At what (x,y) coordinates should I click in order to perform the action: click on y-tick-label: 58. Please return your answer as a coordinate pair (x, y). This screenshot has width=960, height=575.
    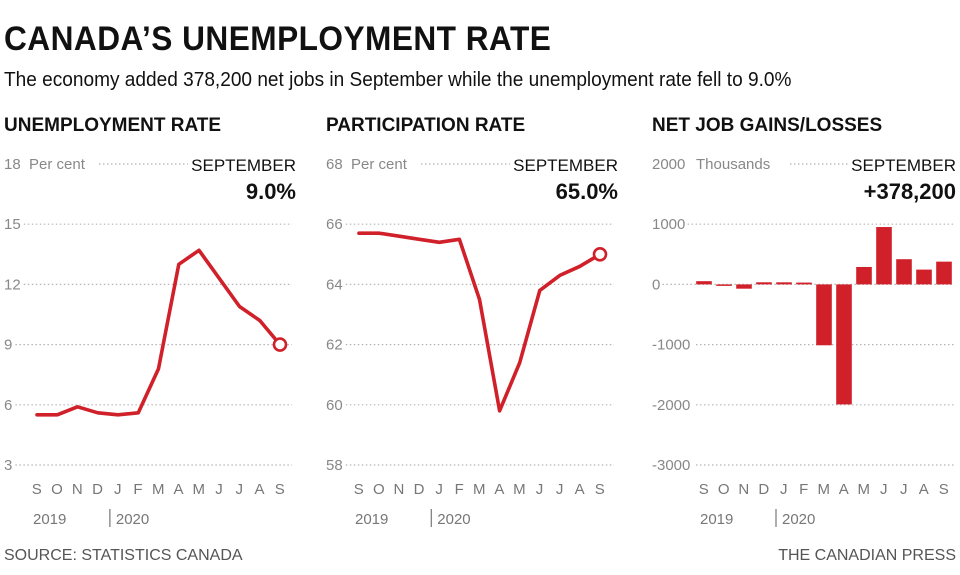
    Looking at the image, I should click on (334, 465).